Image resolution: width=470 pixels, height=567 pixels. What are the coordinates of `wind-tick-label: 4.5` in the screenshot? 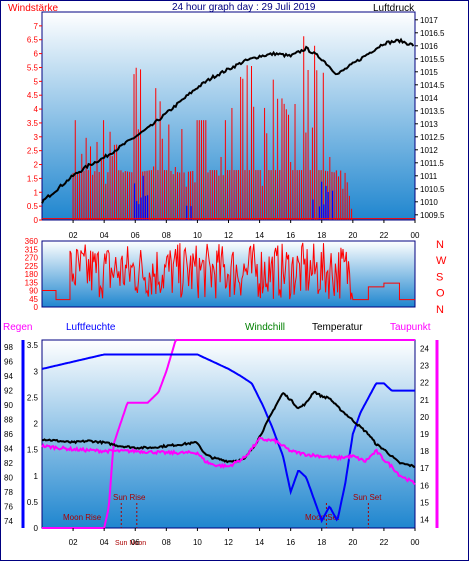 It's located at (33, 95).